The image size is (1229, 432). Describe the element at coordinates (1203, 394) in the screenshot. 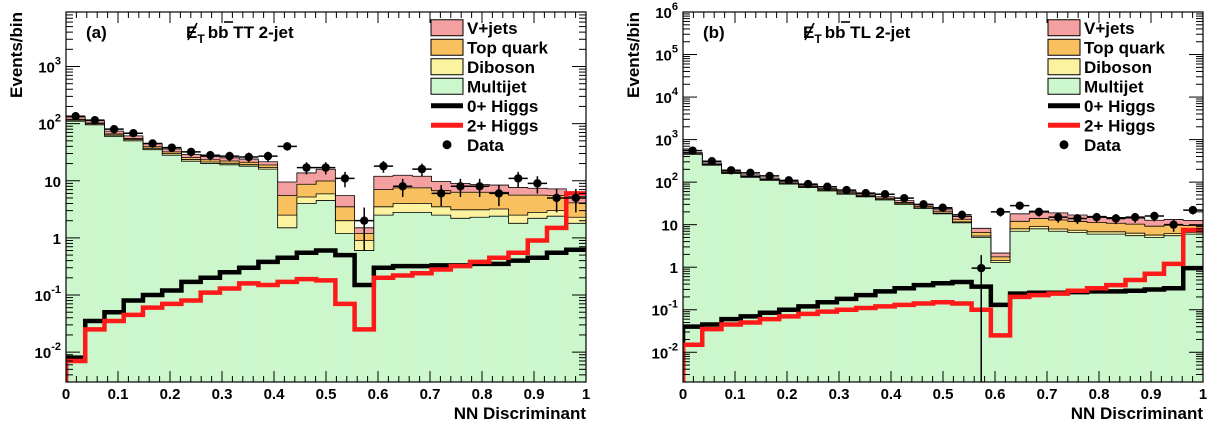

I see `x-tick-label: 1` at that location.